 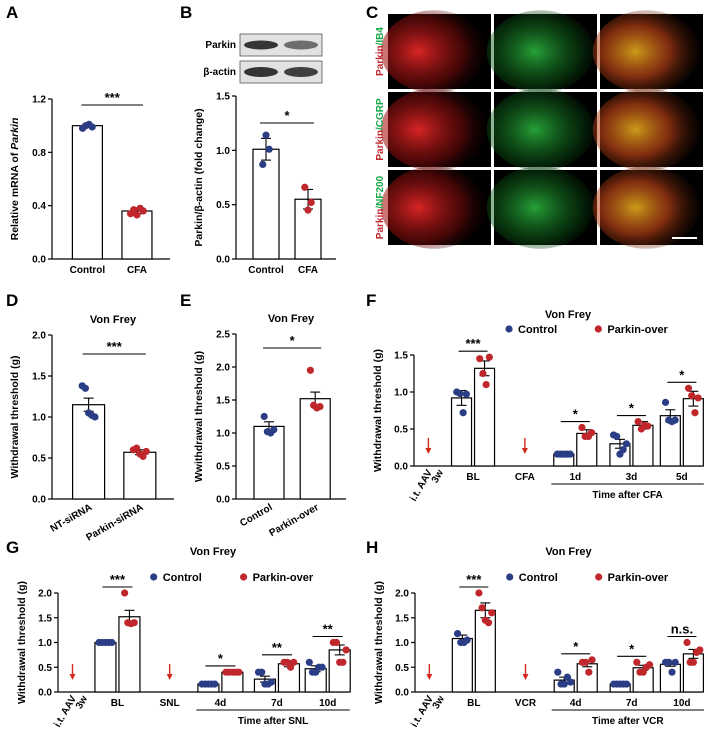 I want to click on x-tick-label: Parkin-siRNA, so click(x=114, y=522).